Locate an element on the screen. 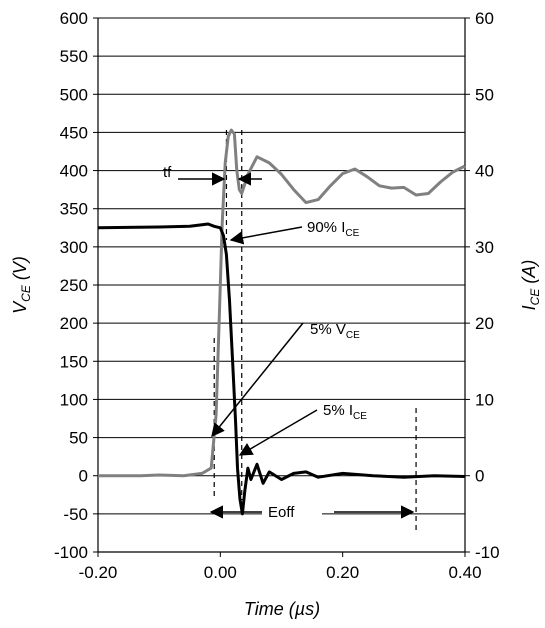  y-left-tick-label: 200 is located at coordinates (74, 323).